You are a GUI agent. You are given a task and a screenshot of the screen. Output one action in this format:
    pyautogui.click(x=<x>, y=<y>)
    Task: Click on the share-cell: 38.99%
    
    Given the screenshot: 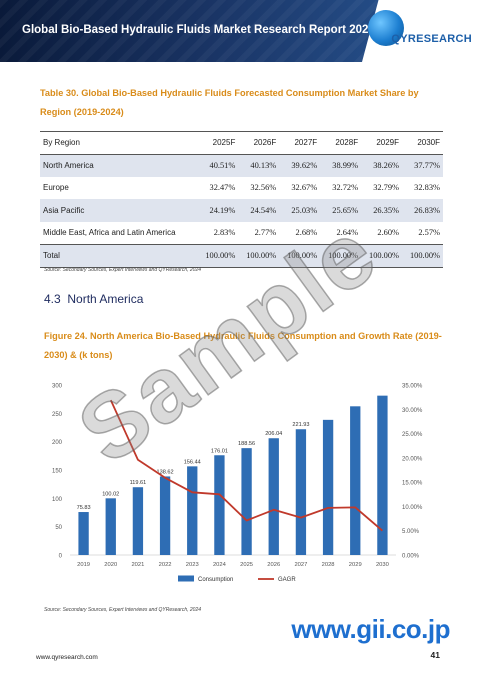 What is the action you would take?
    pyautogui.click(x=341, y=165)
    